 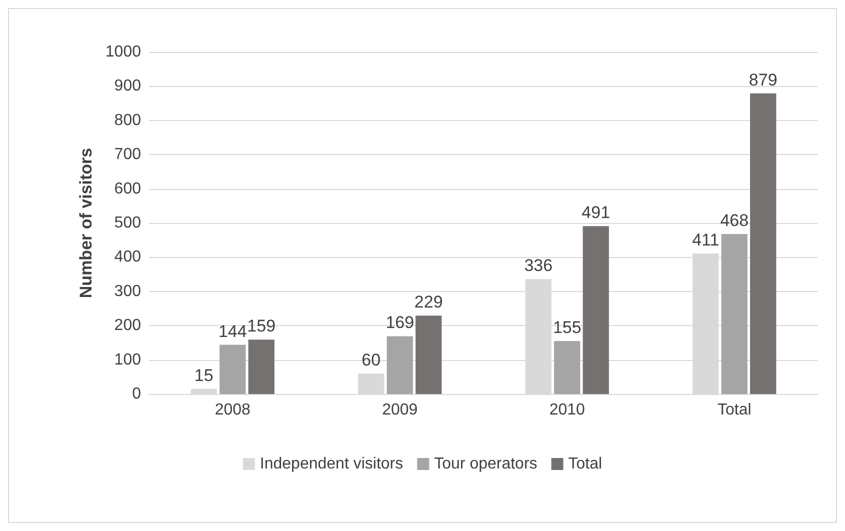 What do you see at coordinates (232, 331) in the screenshot?
I see `data-label: 144` at bounding box center [232, 331].